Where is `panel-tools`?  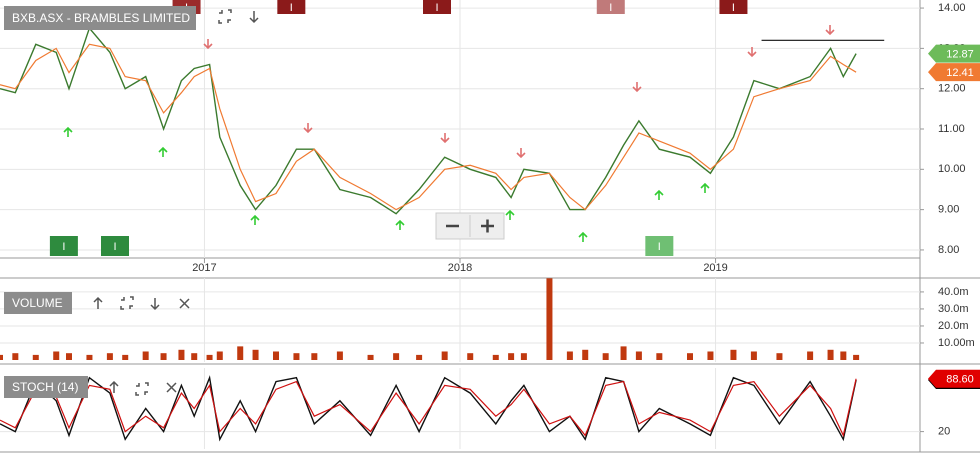 panel-tools is located at coordinates (176, 202).